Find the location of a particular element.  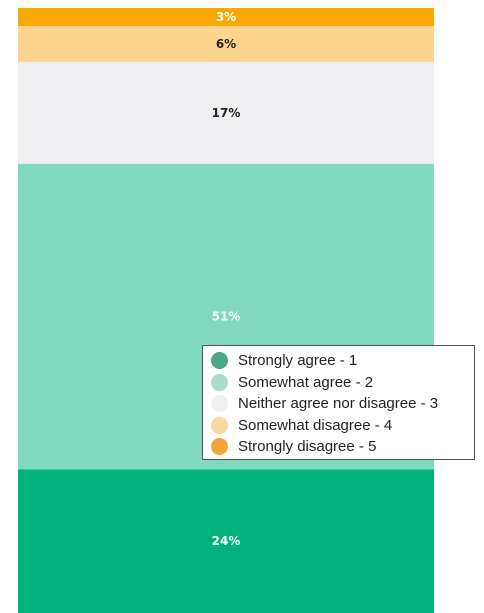

legend-label-somewhat-agree: Somewhat agree - 2 is located at coordinates (306, 382).